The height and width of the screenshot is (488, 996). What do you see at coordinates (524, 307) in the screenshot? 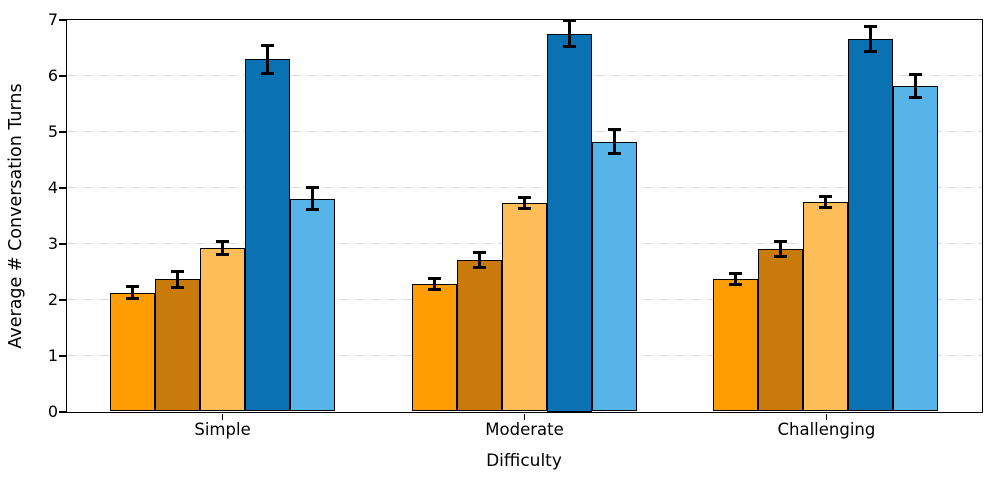
I see `bar-light-orange-moderate` at bounding box center [524, 307].